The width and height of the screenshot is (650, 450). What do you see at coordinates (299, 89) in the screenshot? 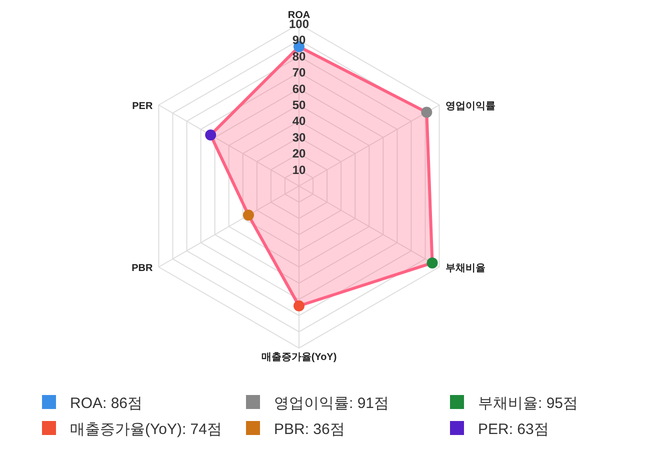
I see `y-tick-label: 60` at bounding box center [299, 89].